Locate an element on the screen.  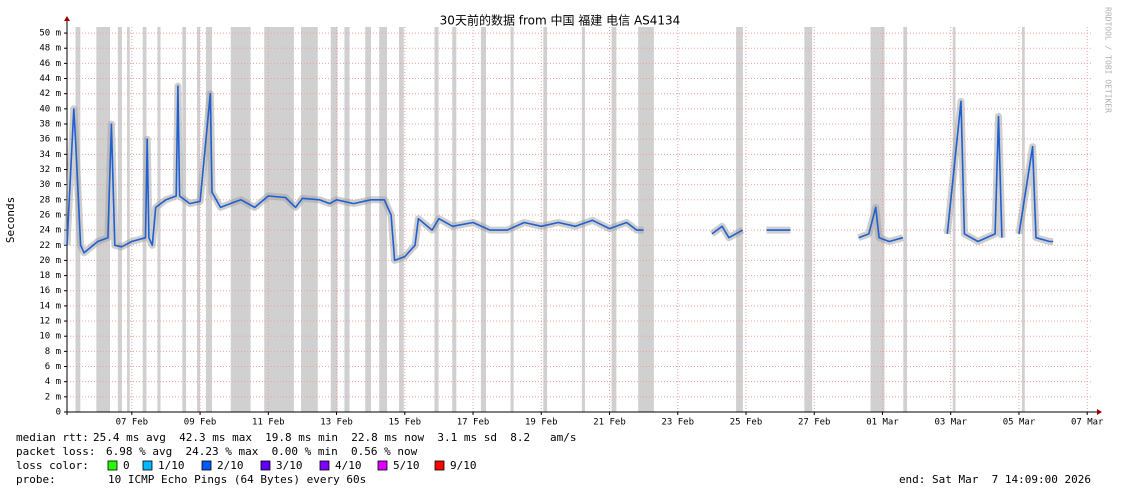
y-tick-label: 22 m is located at coordinates (50, 246).